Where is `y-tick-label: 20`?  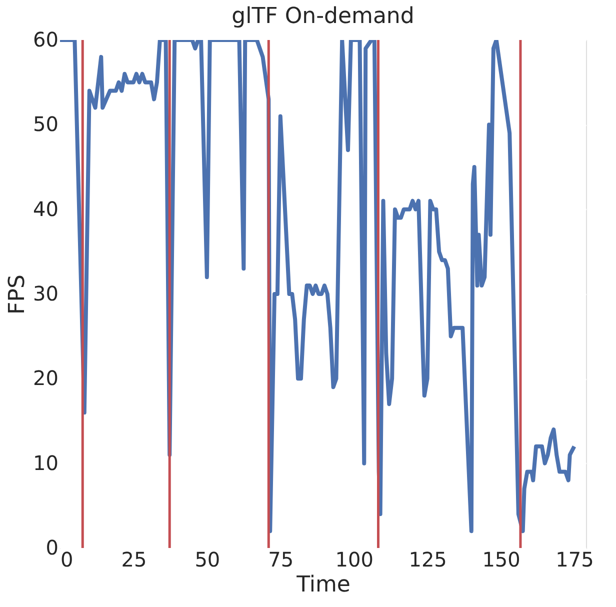 y-tick-label: 20 is located at coordinates (45, 378).